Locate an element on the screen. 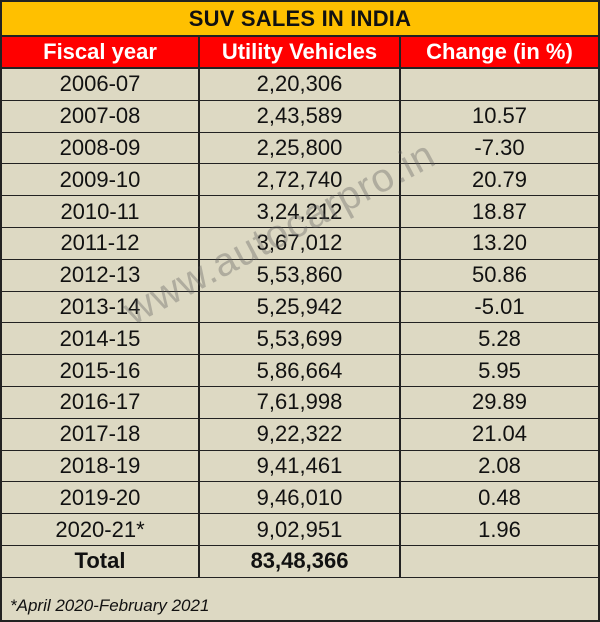  utility-vehicles-cell: 9,02,951 is located at coordinates (300, 529).